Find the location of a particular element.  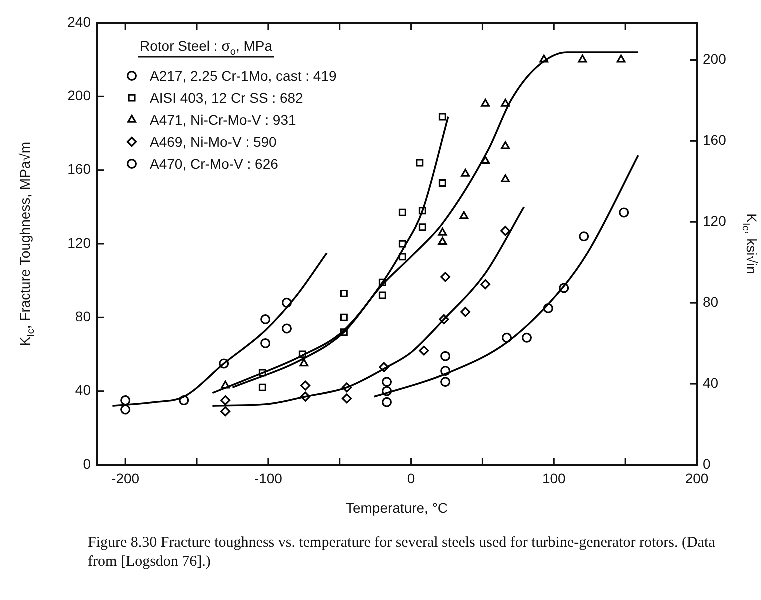

y-axis-title: KIc, Fracture Toughness, MPa√m is located at coordinates (27, 244).